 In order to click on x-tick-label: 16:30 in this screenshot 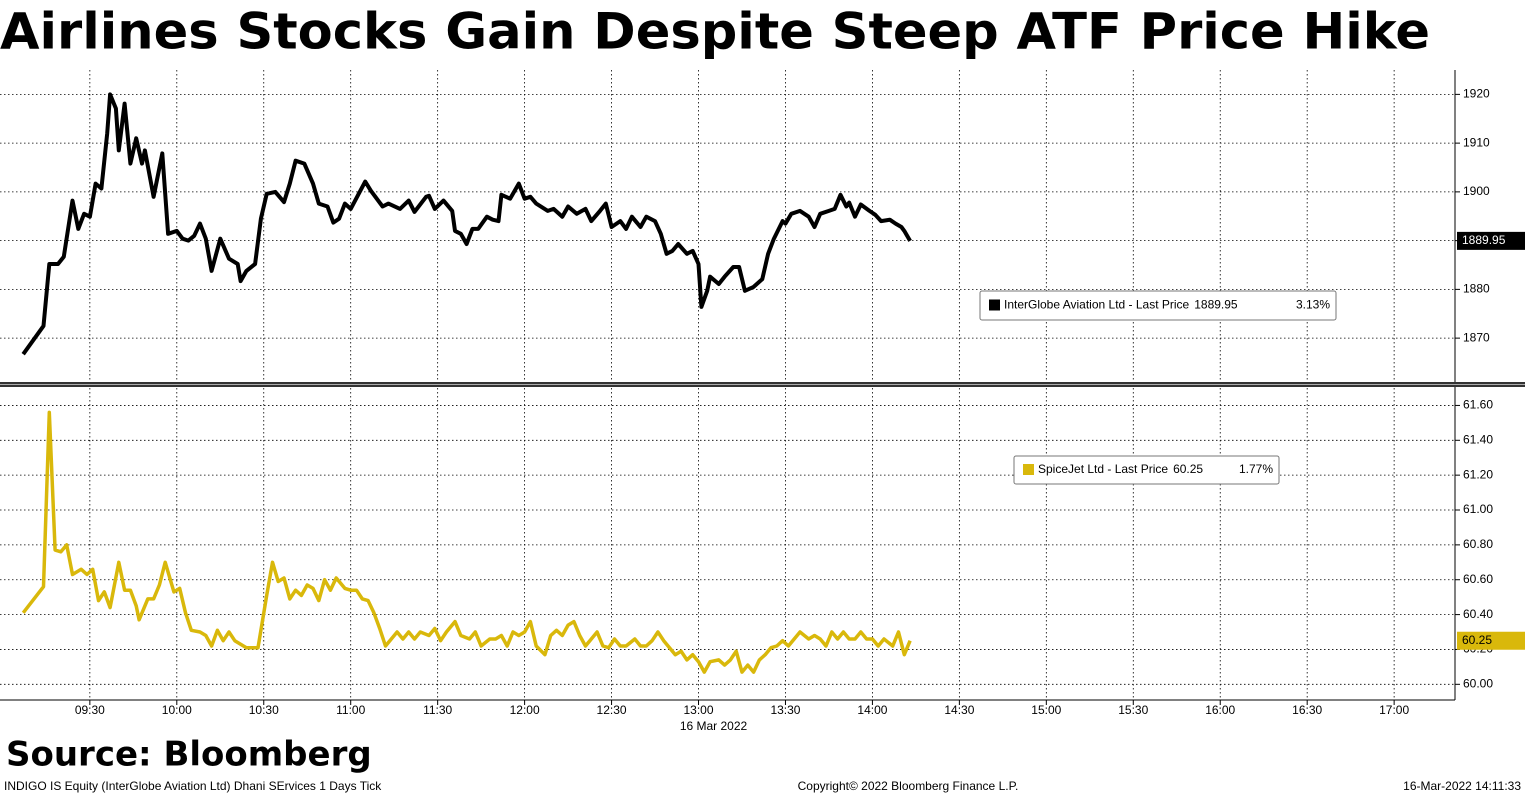, I will do `click(1307, 710)`.